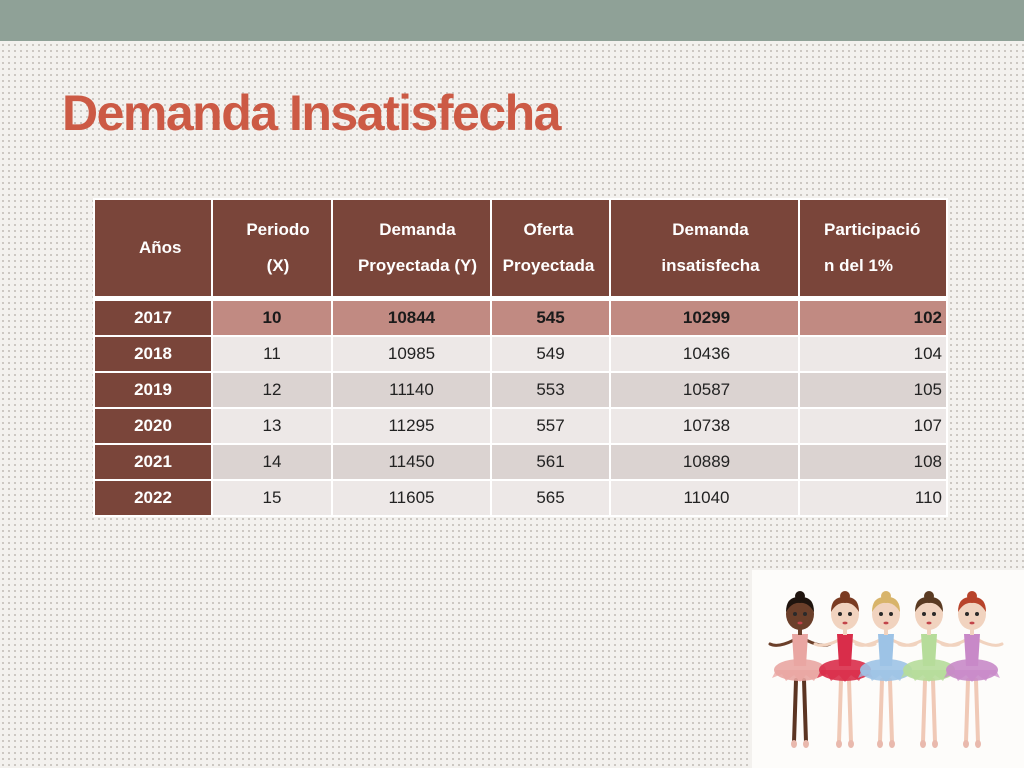 The image size is (1024, 768). What do you see at coordinates (160, 247) in the screenshot?
I see `header-anos-label: Años` at bounding box center [160, 247].